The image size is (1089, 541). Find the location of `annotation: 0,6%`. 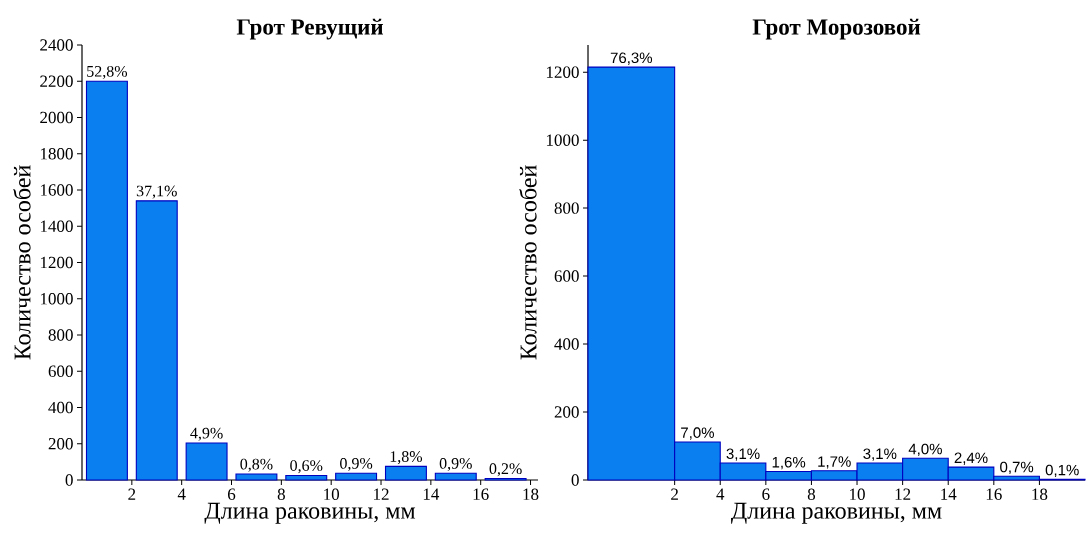

annotation: 0,6% is located at coordinates (306, 467).